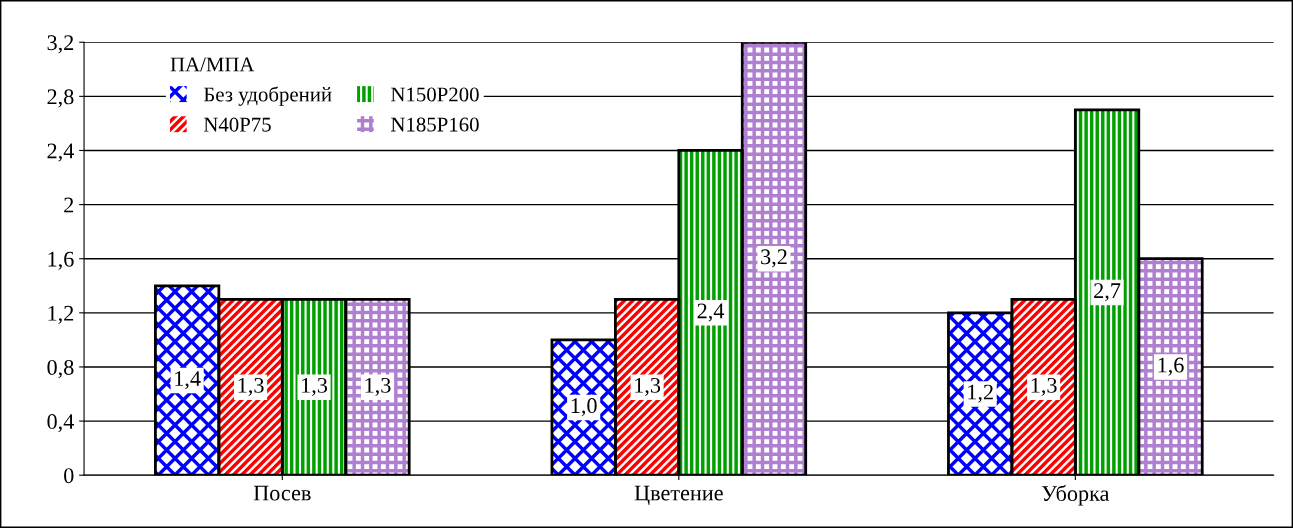 This screenshot has height=528, width=1293. What do you see at coordinates (188, 380) in the screenshot?
I see `data-label: 1,4` at bounding box center [188, 380].